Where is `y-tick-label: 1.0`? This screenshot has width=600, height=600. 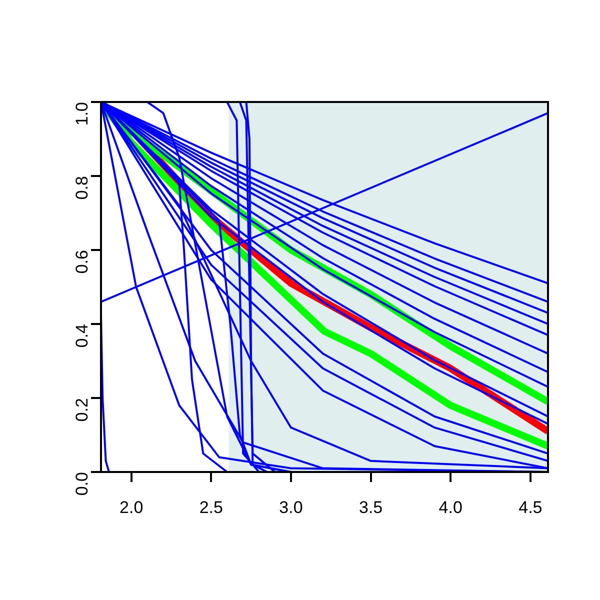 y-tick-label: 1.0 is located at coordinates (82, 114).